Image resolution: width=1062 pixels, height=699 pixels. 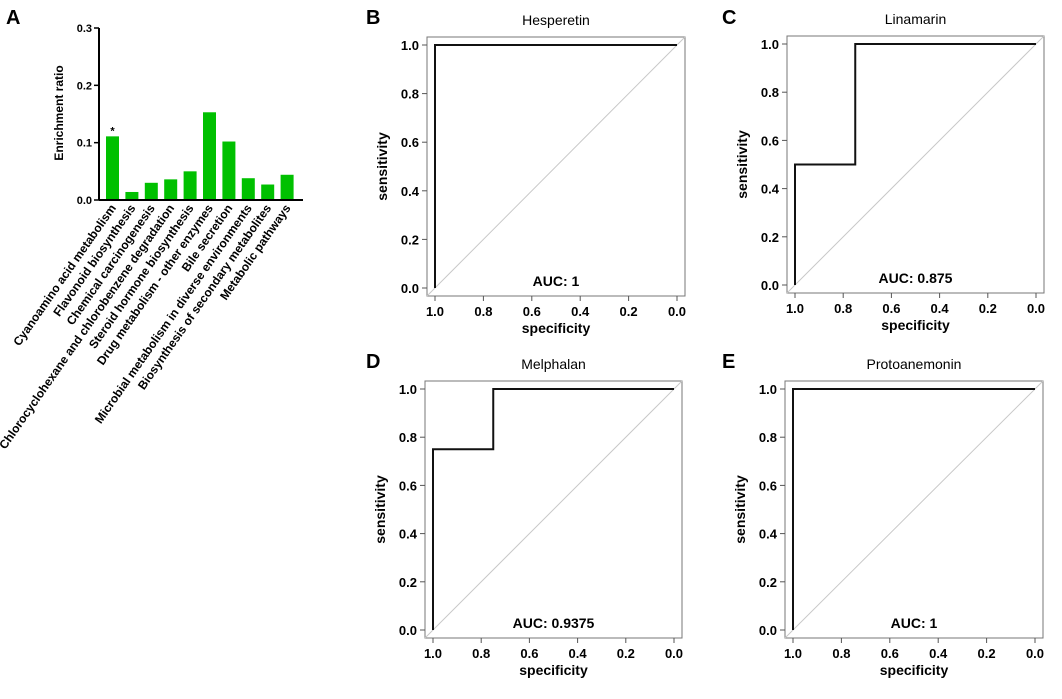 I want to click on chart-title: Linamarin, so click(x=915, y=19).